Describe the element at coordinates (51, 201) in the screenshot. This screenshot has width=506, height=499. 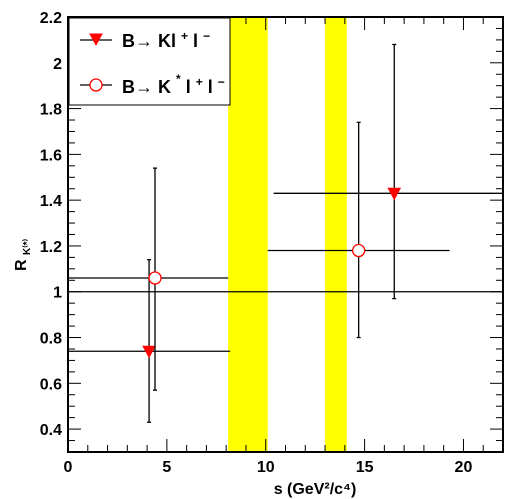
I see `y-tick-label: 1.4` at that location.